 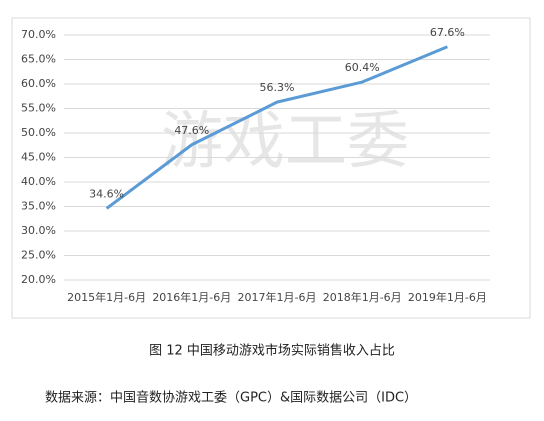 What do you see at coordinates (38, 108) in the screenshot?
I see `y-tick-label: 55.0%` at bounding box center [38, 108].